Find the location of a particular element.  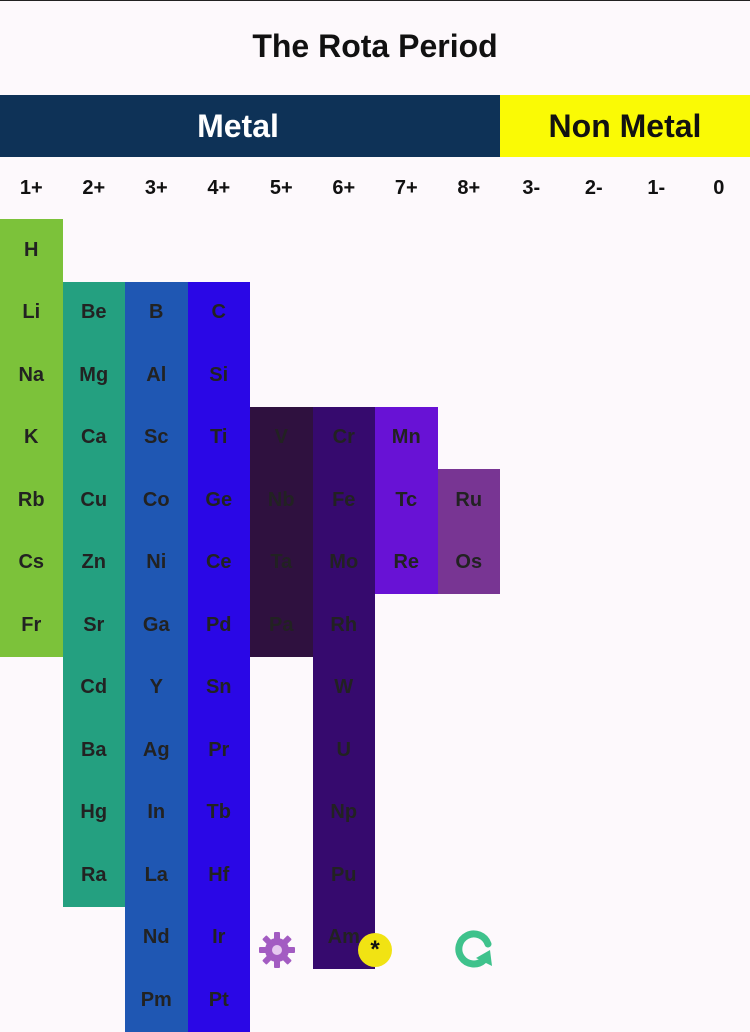

element-cell: Al is located at coordinates (156, 375).